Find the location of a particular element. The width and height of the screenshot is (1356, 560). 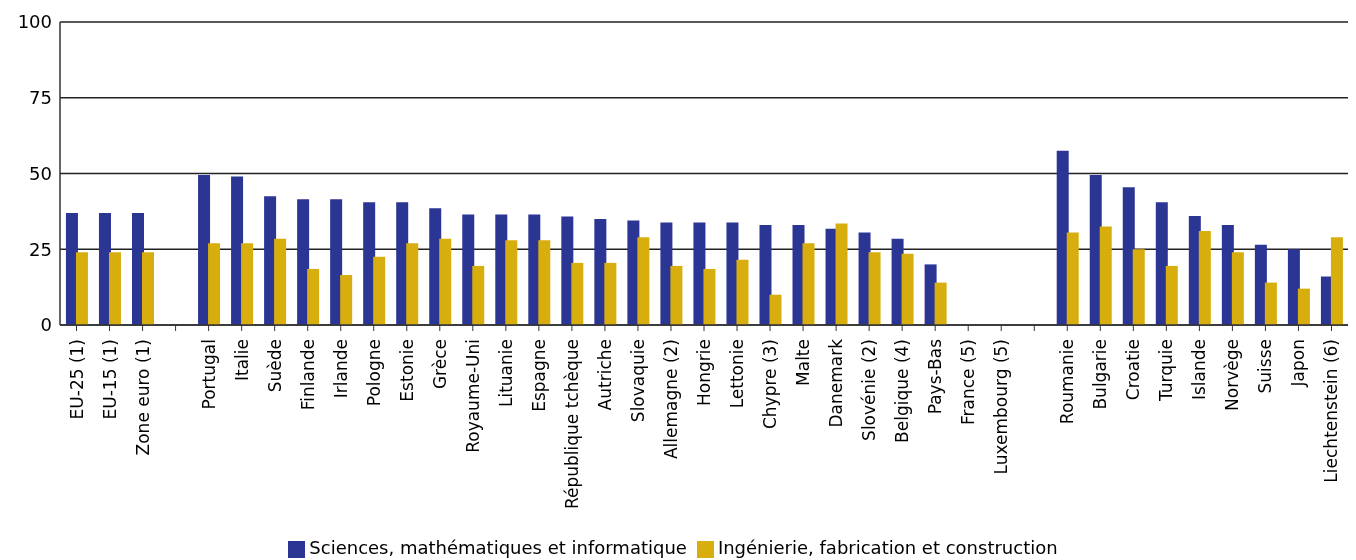

legend-label: Sciences, mathématiques et informatique is located at coordinates (498, 547).